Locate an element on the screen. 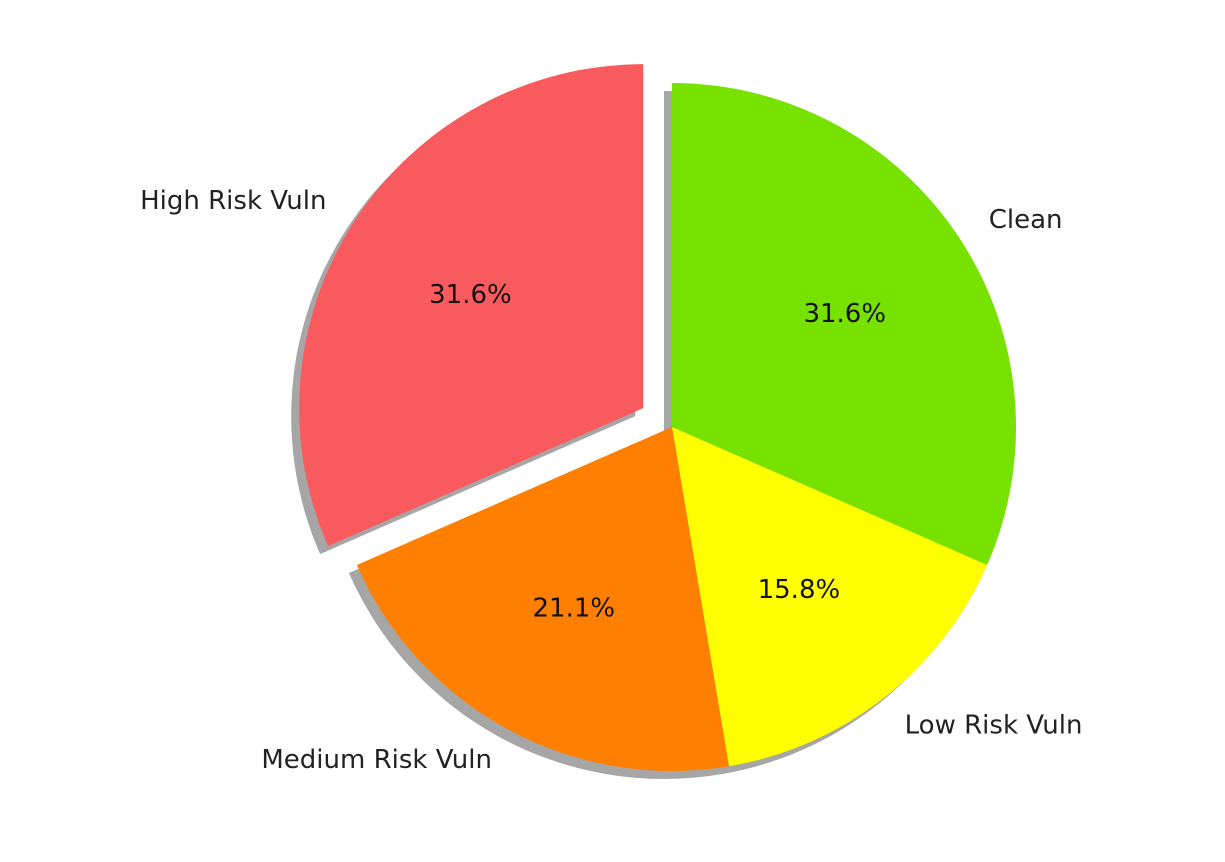 The height and width of the screenshot is (862, 1225). pie-category-label-medium-risk-vuln: Medium Risk Vuln is located at coordinates (376, 760).